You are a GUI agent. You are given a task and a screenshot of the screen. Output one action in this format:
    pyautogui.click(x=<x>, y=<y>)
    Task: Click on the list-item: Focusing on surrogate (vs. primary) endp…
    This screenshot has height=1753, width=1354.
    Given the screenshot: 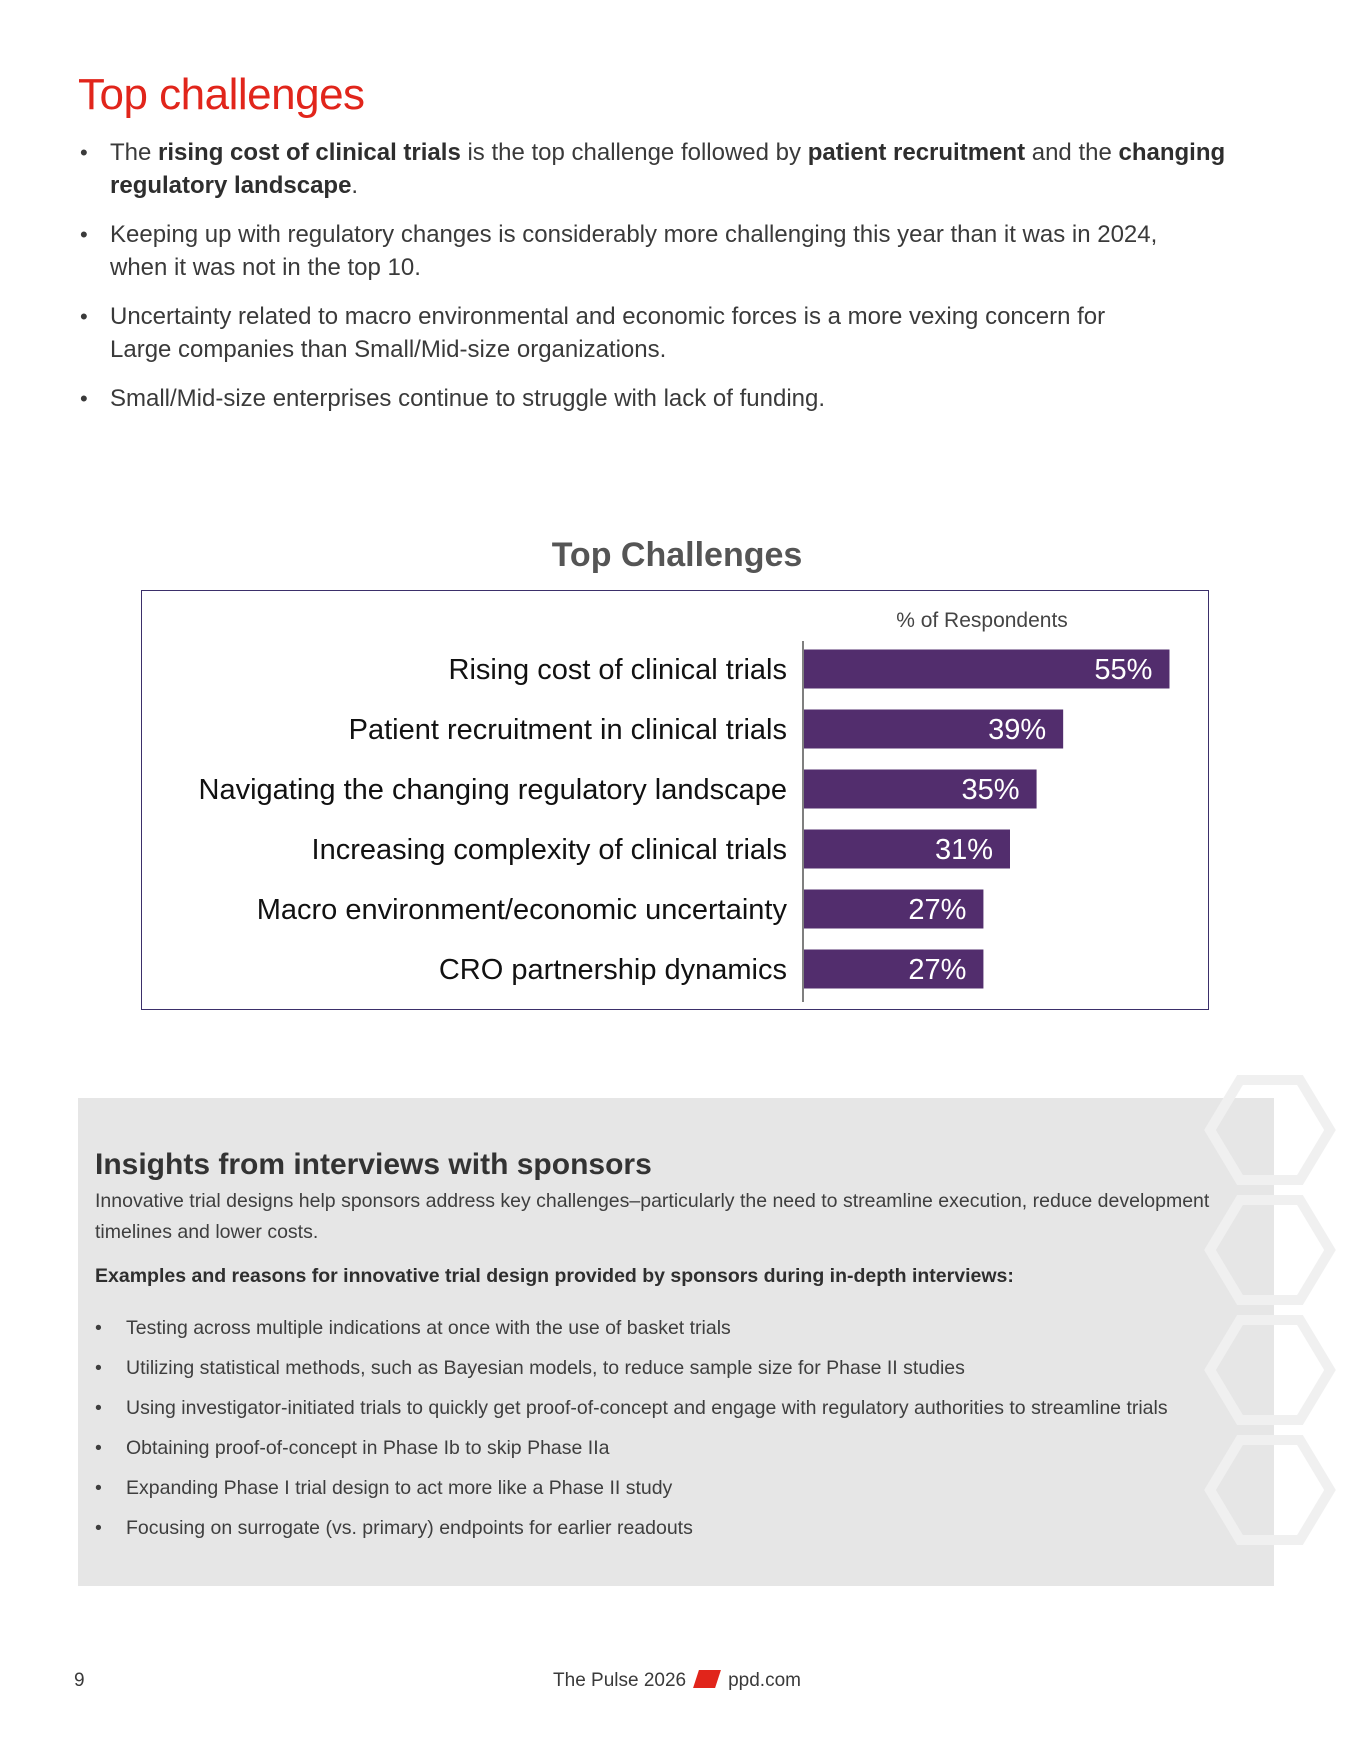 What is the action you would take?
    pyautogui.click(x=631, y=1528)
    